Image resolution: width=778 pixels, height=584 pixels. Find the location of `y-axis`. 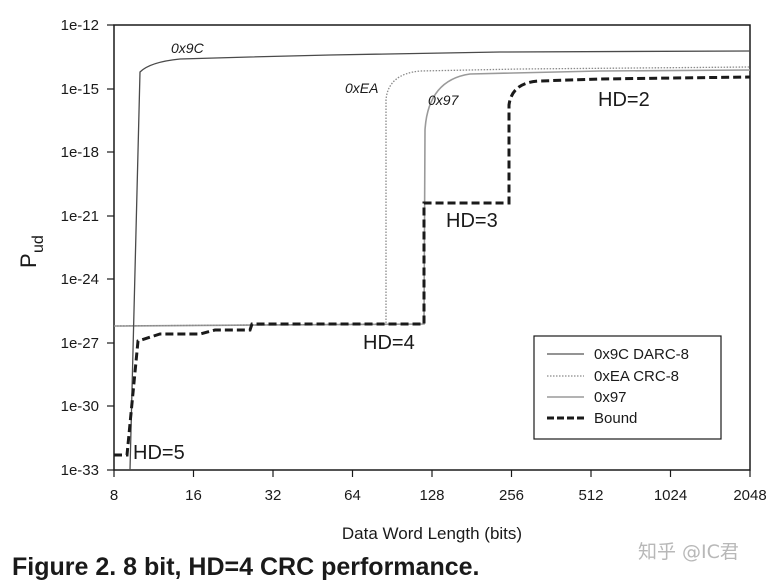

y-axis is located at coordinates (110, 247).